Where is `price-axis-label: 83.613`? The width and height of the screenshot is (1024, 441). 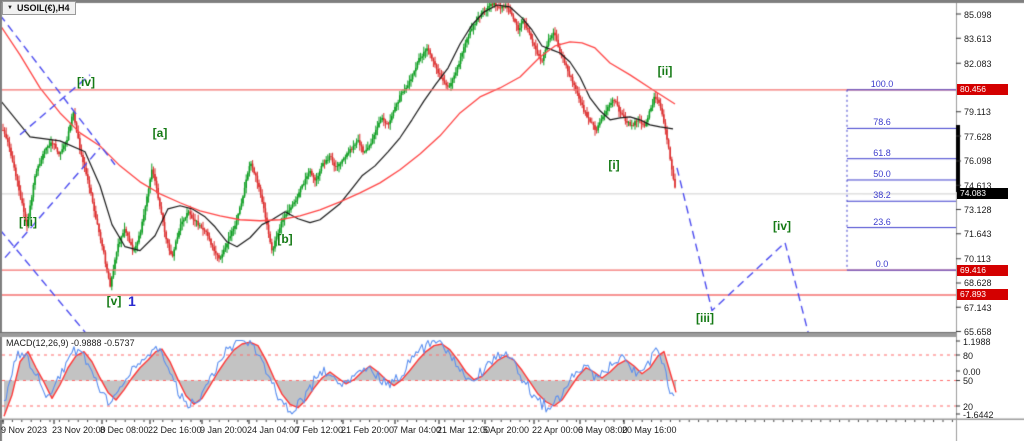 price-axis-label: 83.613 is located at coordinates (978, 38).